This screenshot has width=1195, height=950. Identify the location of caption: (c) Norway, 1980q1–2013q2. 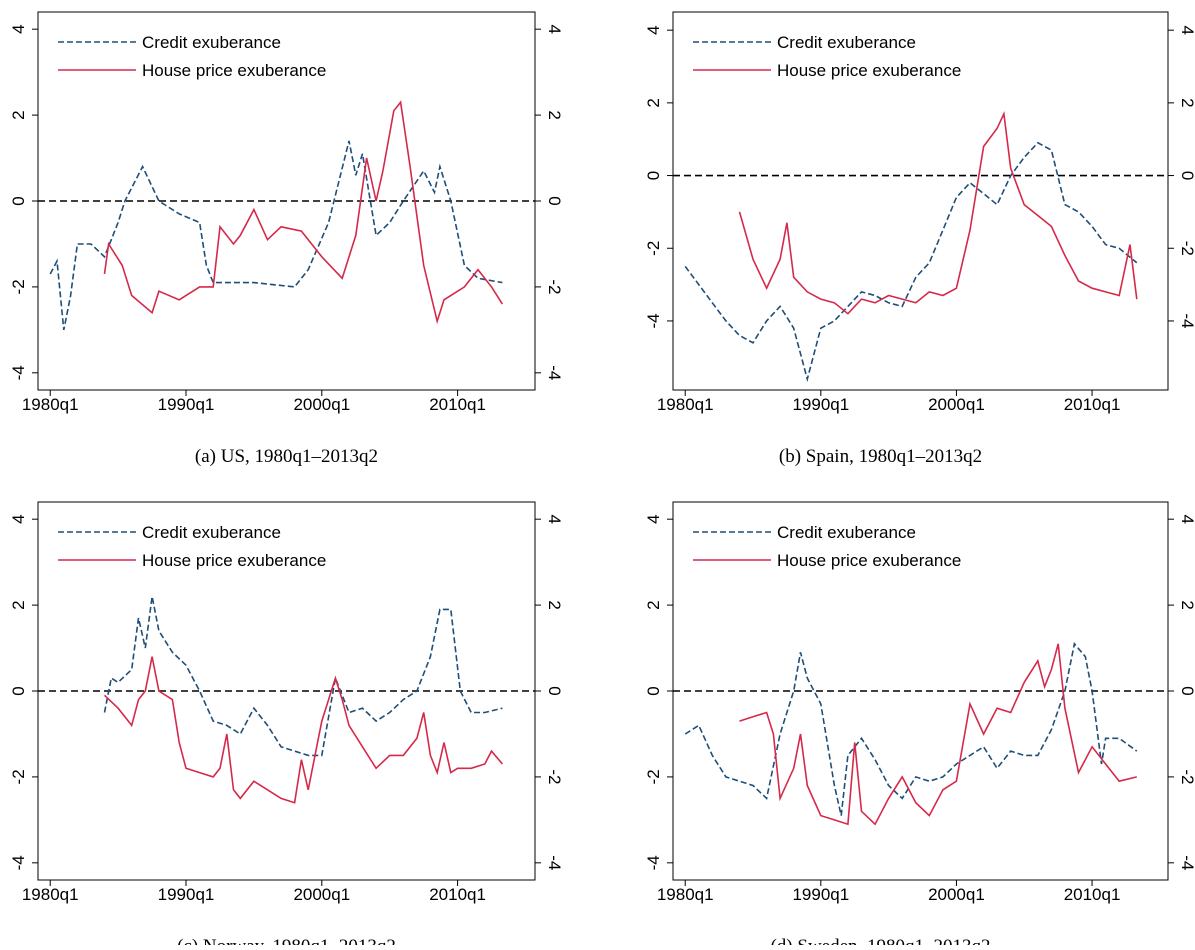
(286, 940).